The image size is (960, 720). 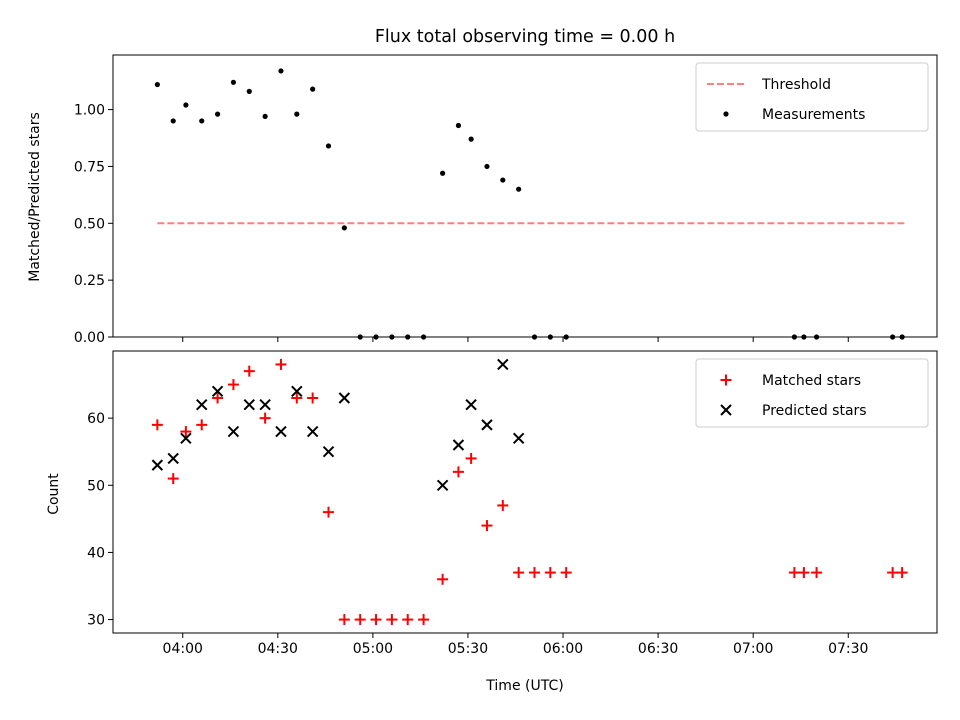 What do you see at coordinates (35, 197) in the screenshot?
I see `top-y-axis-label: Matched/Predicted stars` at bounding box center [35, 197].